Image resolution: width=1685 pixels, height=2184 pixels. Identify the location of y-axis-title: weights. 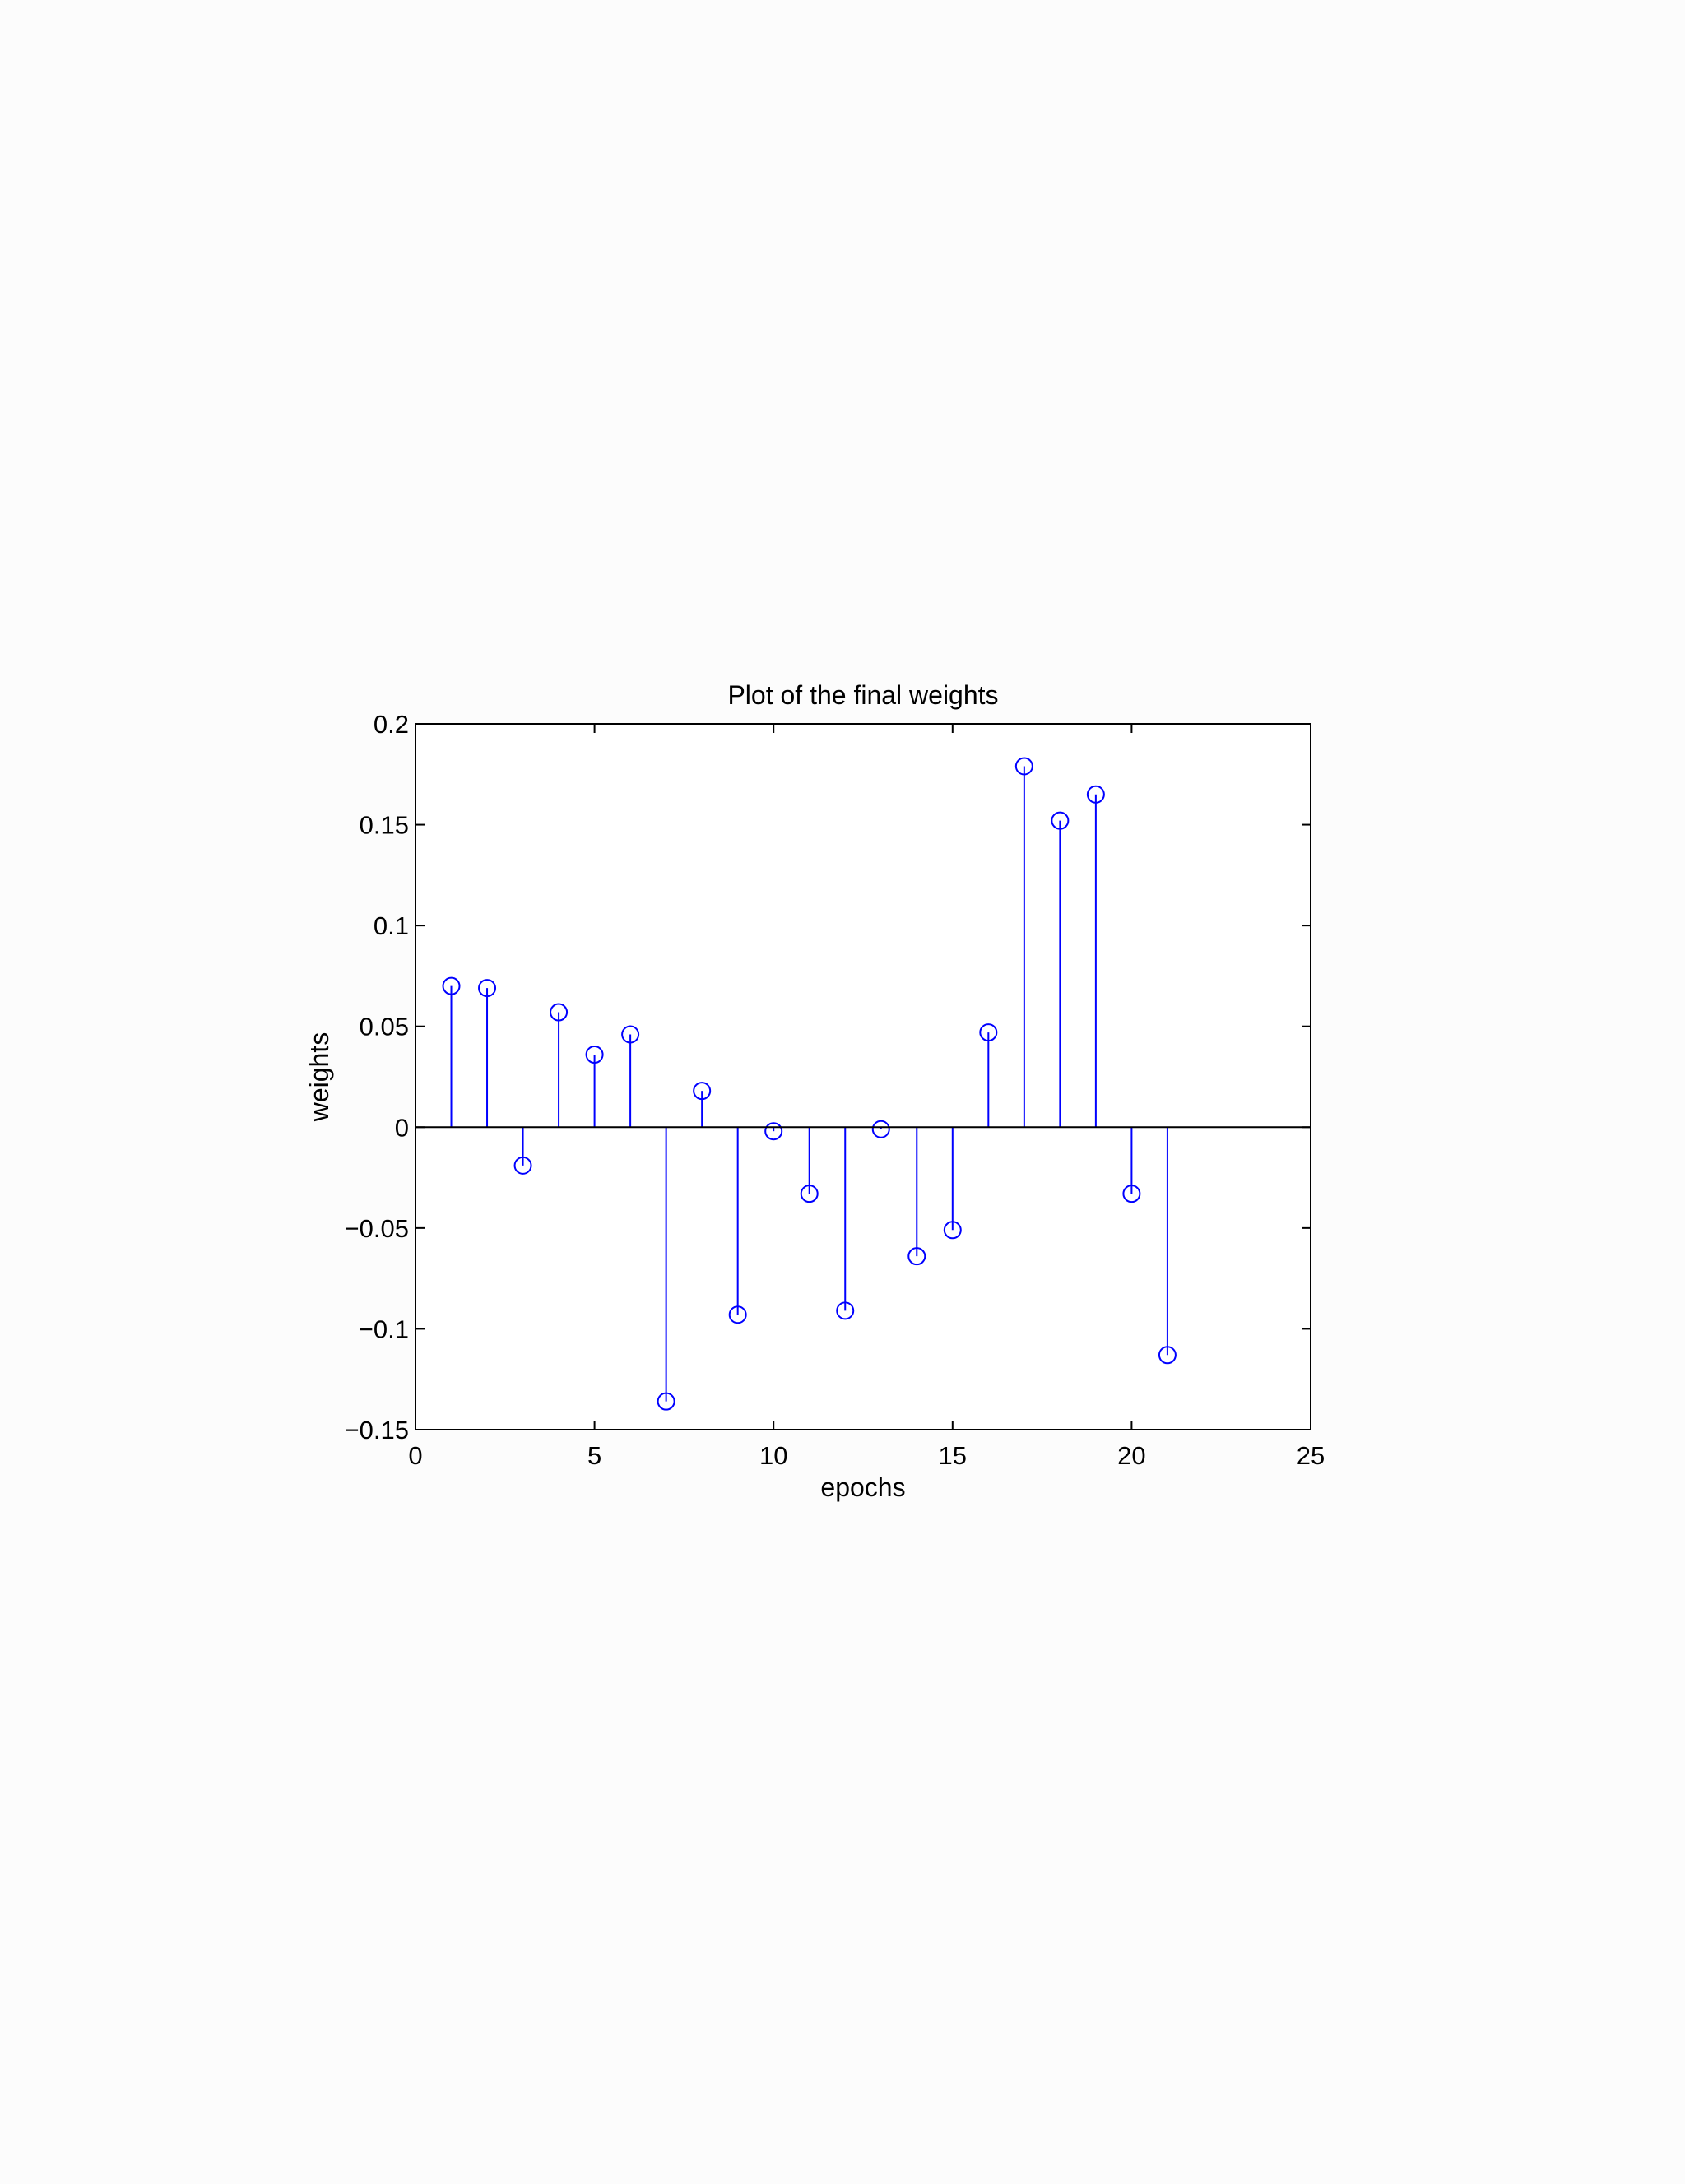
(319, 1077).